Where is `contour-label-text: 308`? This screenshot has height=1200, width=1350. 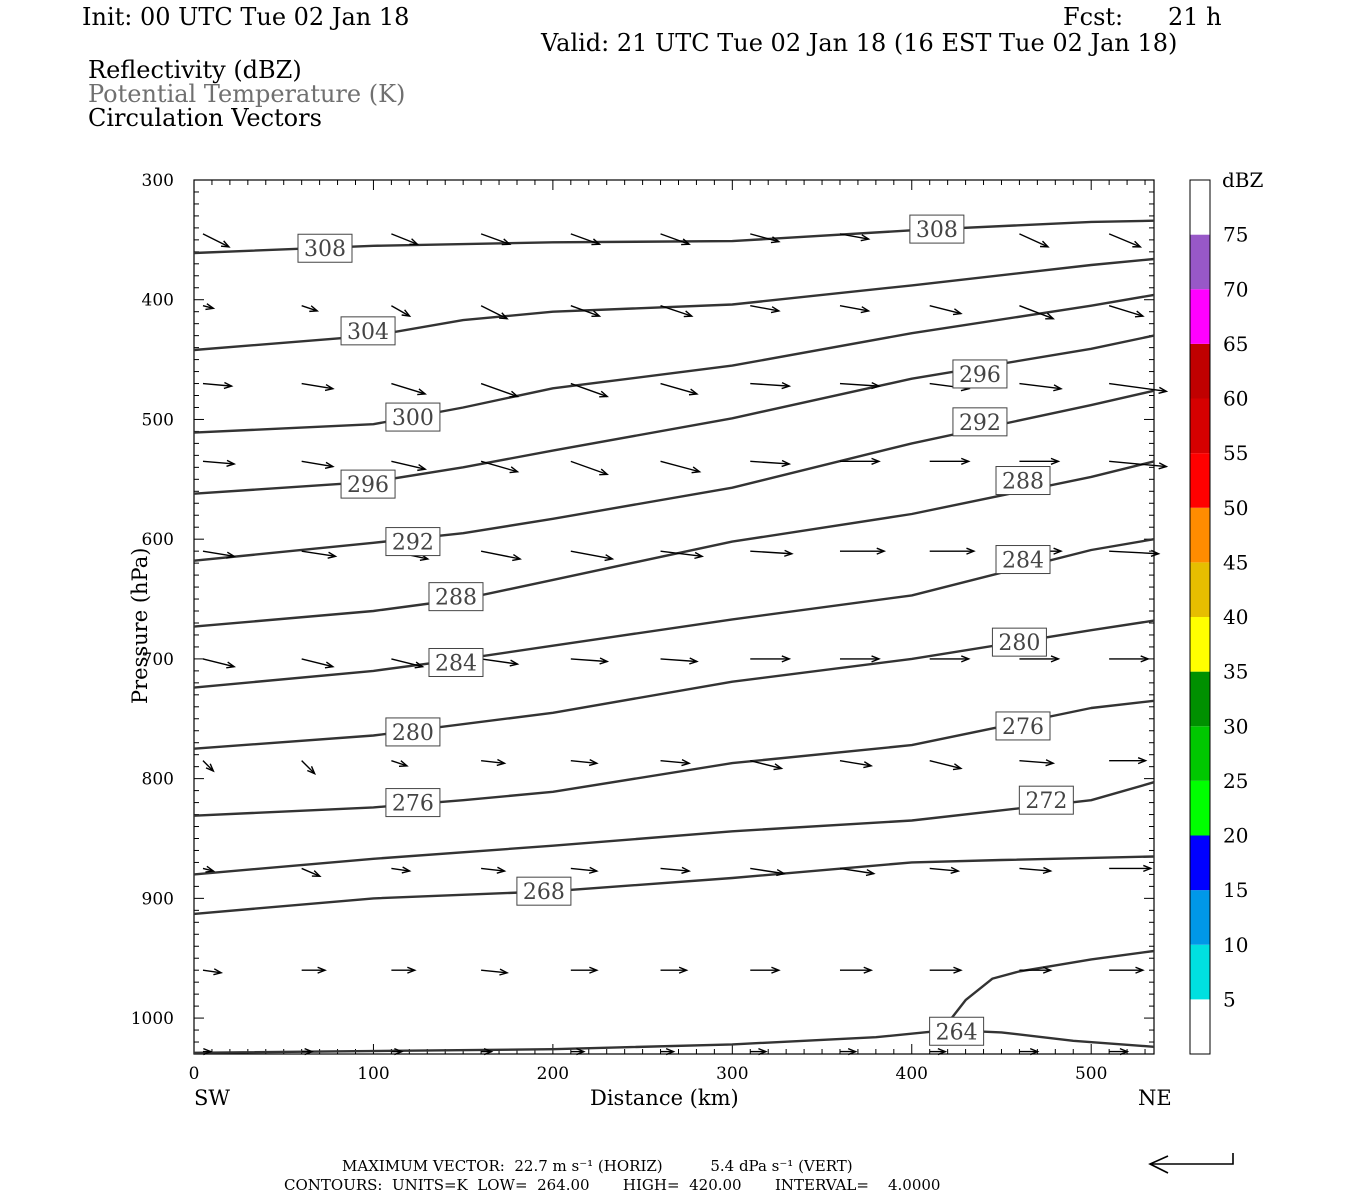 contour-label-text: 308 is located at coordinates (325, 249).